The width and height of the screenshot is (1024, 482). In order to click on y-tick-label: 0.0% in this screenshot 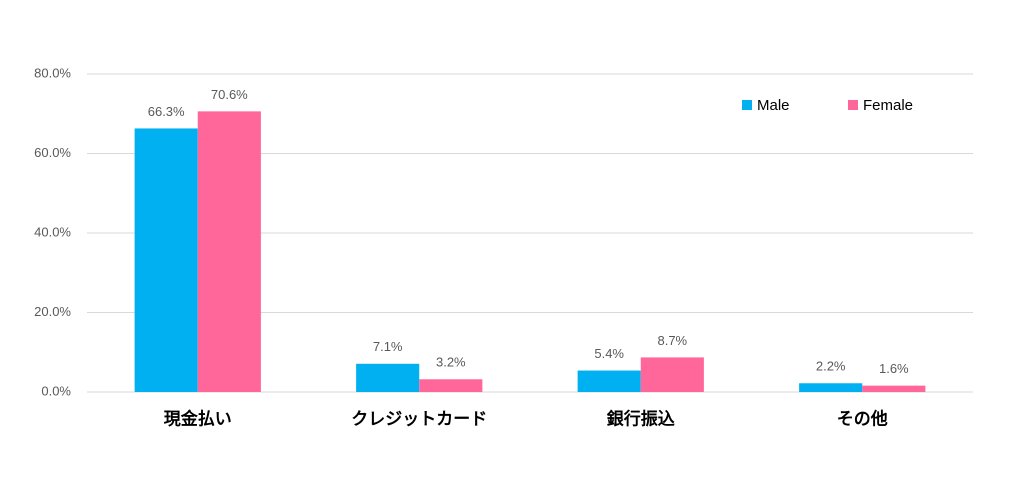, I will do `click(56, 390)`.